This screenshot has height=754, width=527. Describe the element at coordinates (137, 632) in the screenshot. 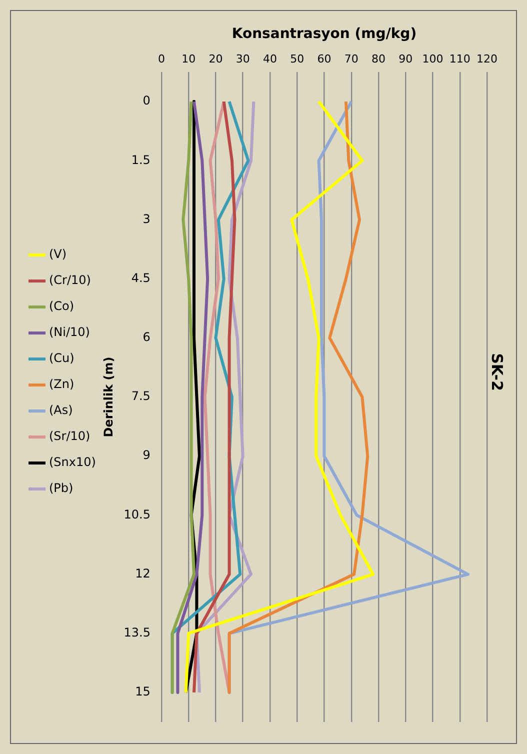

I see `y-tick-label: 13.5` at that location.